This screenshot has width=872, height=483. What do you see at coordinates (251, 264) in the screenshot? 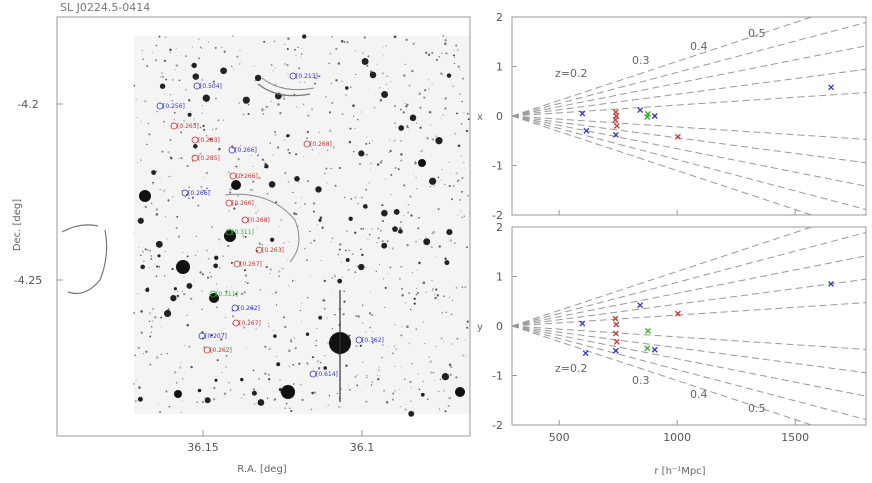
I see `galaxy-redshift-label: [0.267]` at bounding box center [251, 264].